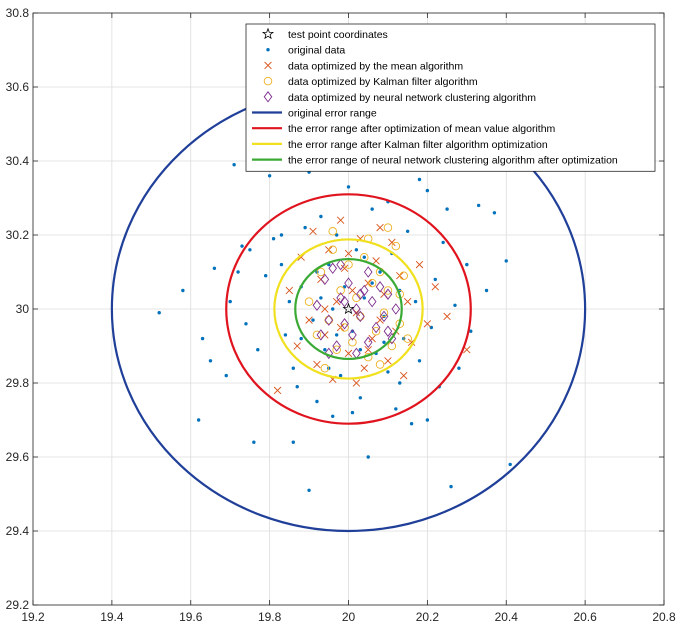  What do you see at coordinates (349, 617) in the screenshot?
I see `x-tick-label: 20` at bounding box center [349, 617].